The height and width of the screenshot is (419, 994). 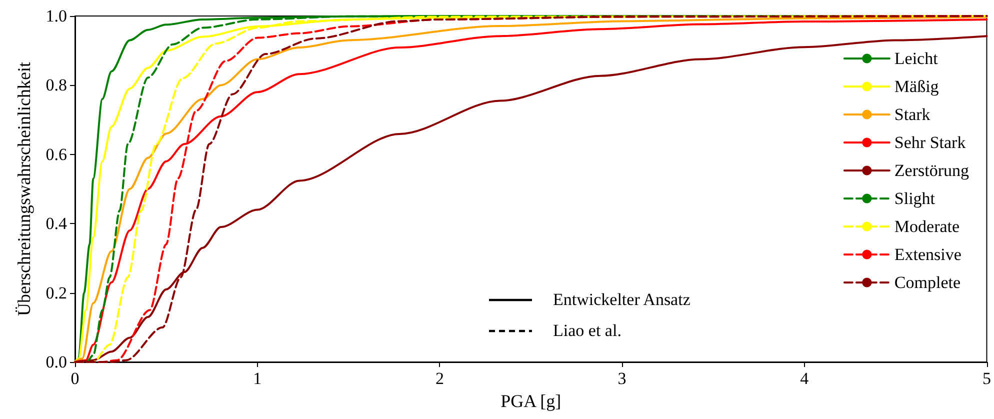 I want to click on x-tick-label: 0, so click(x=75, y=378).